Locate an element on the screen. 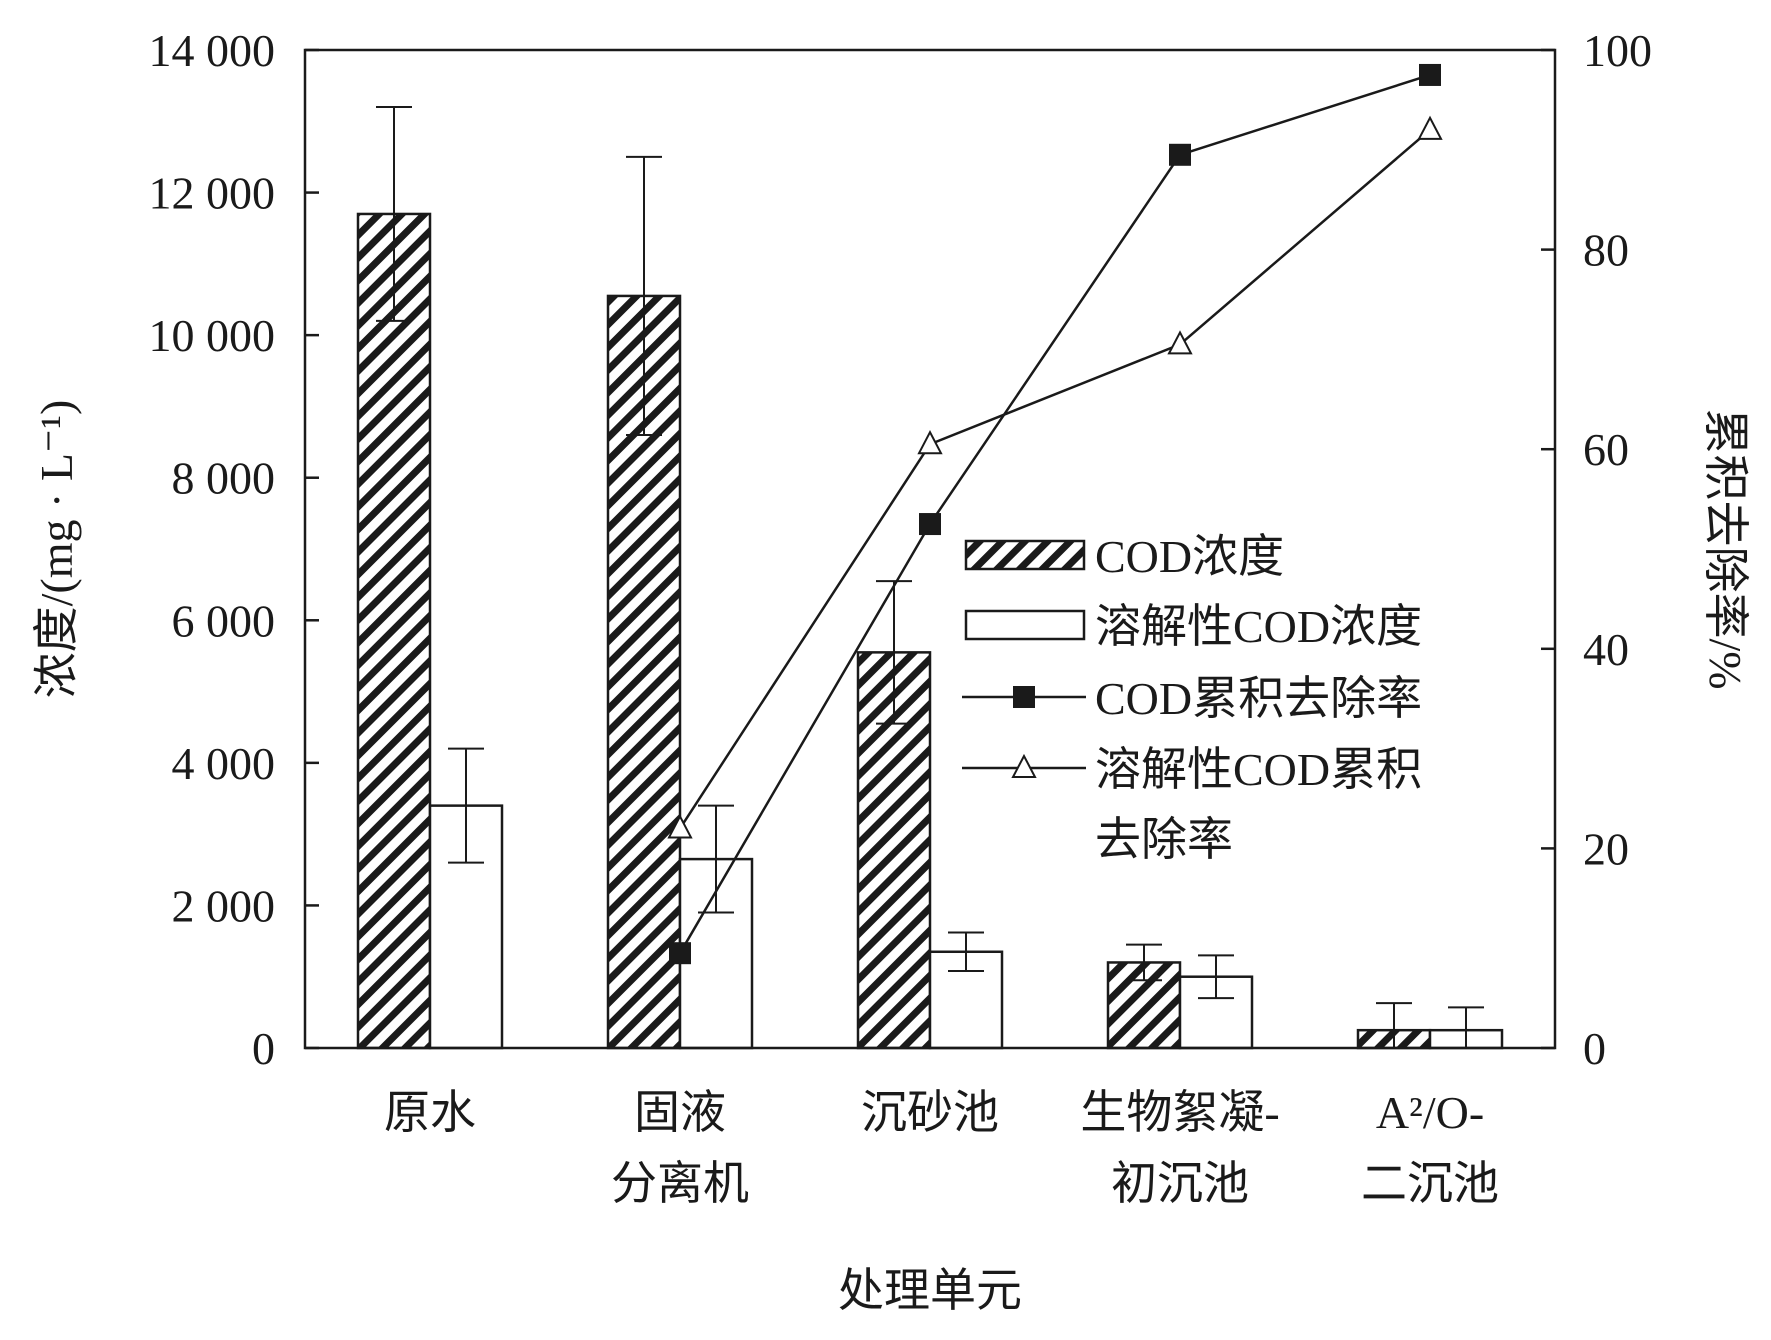 The width and height of the screenshot is (1771, 1340). right-tick-label: 40 is located at coordinates (1606, 649).